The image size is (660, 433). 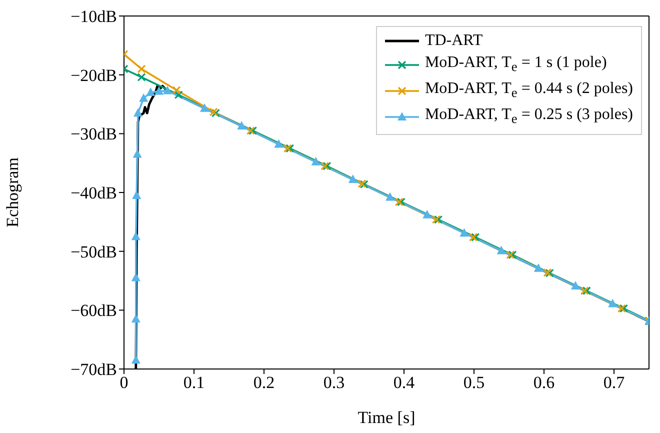 What do you see at coordinates (544, 382) in the screenshot?
I see `x-tick-label: 0.6` at bounding box center [544, 382].